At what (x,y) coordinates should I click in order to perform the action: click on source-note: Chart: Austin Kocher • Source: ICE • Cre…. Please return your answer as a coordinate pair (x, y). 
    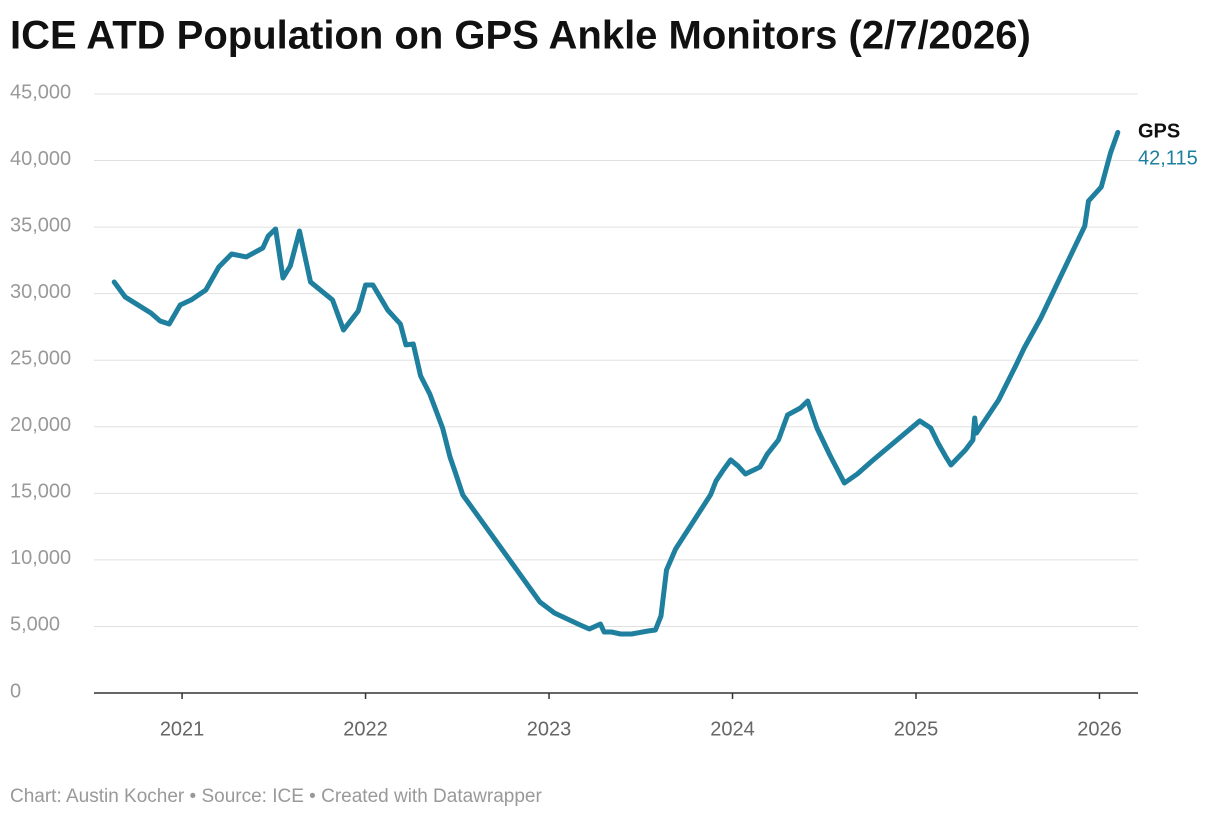
    Looking at the image, I should click on (276, 796).